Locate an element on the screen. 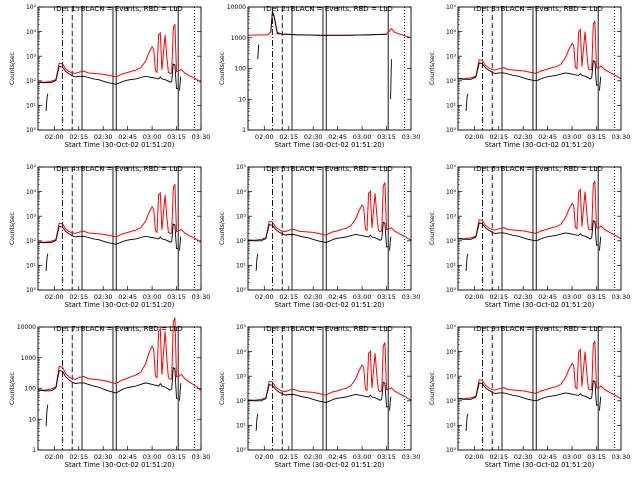 Image resolution: width=640 pixels, height=480 pixels. y-tick-label: 10⁰ is located at coordinates (451, 290).